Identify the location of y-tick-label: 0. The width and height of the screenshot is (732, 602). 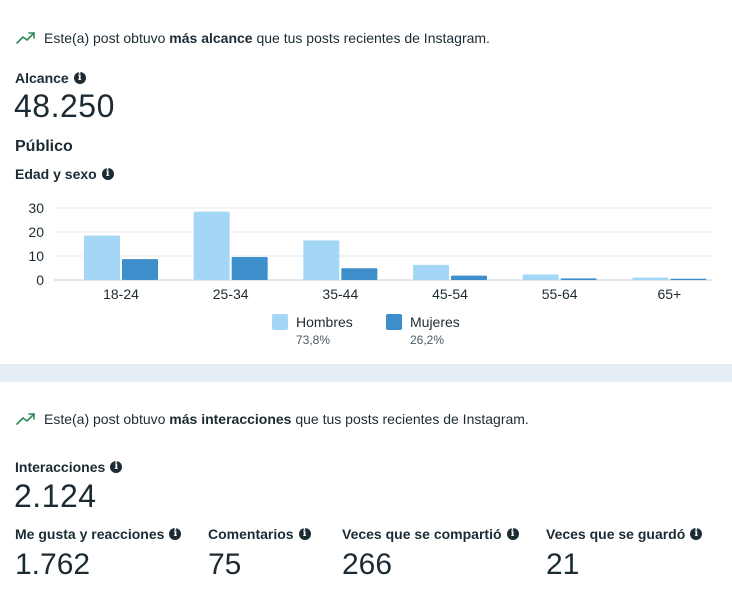
(40, 280).